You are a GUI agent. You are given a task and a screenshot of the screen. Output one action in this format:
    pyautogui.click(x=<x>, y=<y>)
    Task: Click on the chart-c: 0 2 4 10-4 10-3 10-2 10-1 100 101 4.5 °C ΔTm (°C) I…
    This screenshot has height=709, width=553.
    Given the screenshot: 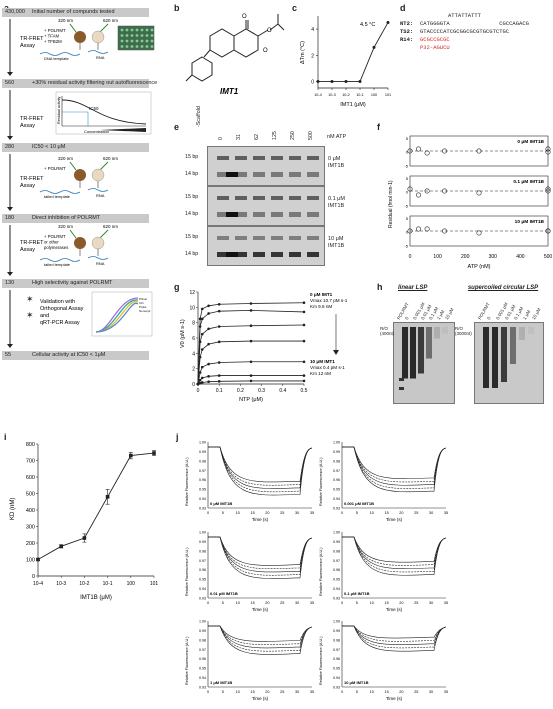 What is the action you would take?
    pyautogui.click(x=345, y=62)
    